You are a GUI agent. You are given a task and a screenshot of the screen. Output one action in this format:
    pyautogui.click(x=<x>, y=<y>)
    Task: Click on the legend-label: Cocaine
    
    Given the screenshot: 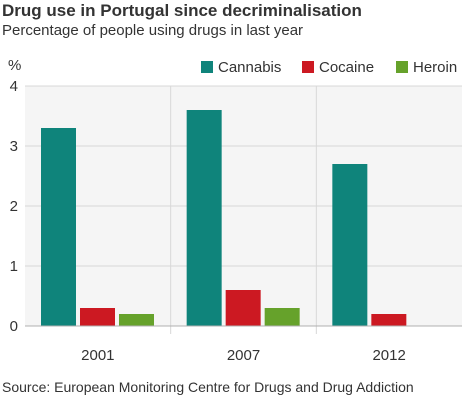 What is the action you would take?
    pyautogui.click(x=346, y=67)
    